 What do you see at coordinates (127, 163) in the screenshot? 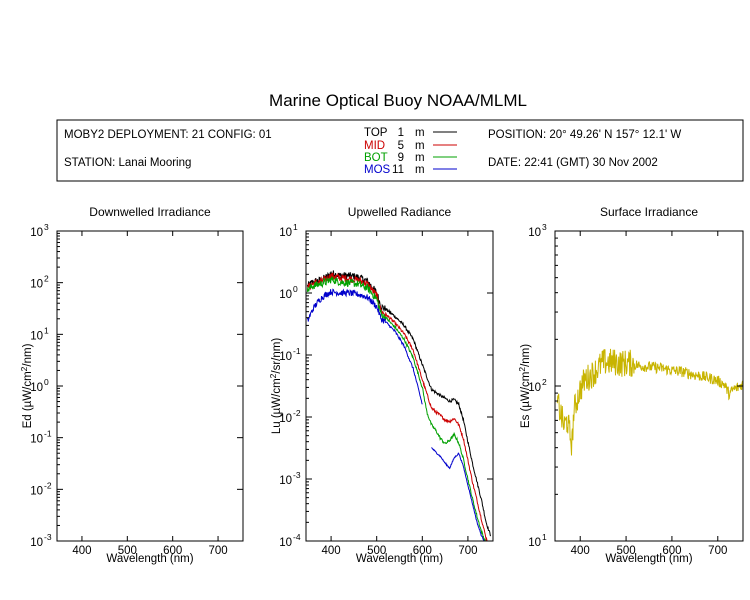
I see `station-text: STATION: Lanai Mooring` at bounding box center [127, 163].